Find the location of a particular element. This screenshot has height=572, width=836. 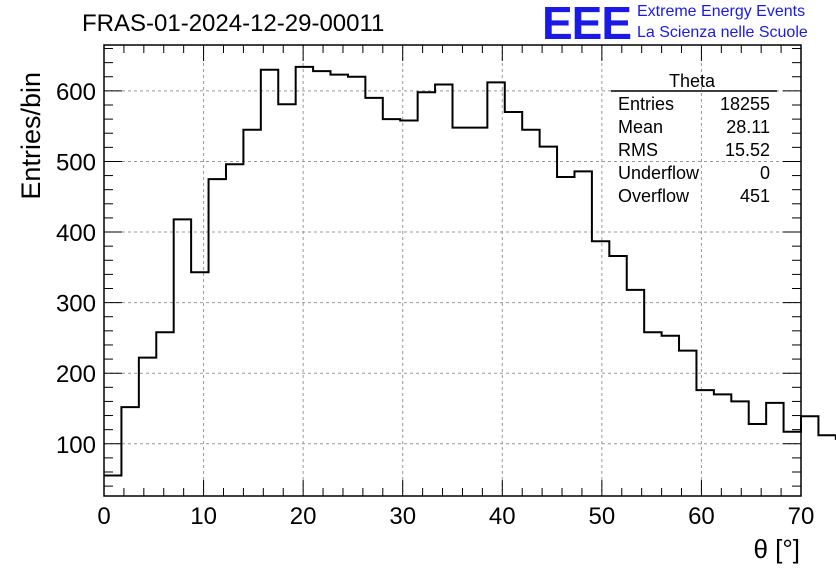

eee-logo: EEE is located at coordinates (587, 24).